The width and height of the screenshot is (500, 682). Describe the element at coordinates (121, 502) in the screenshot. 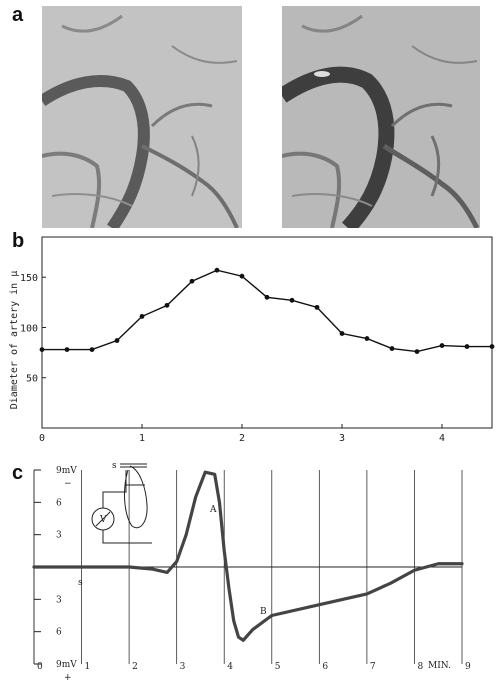

I see `electrode-inset: V s` at that location.